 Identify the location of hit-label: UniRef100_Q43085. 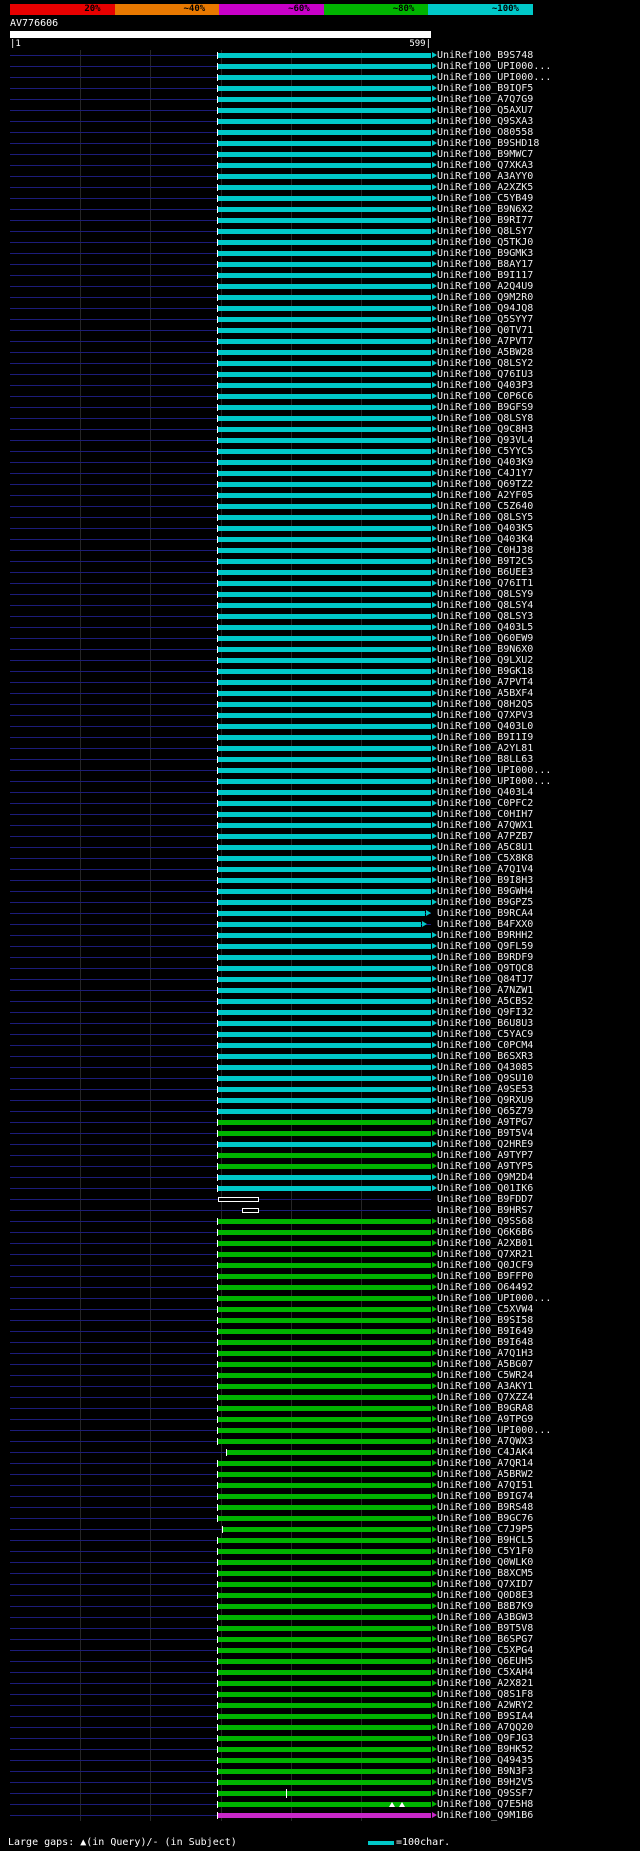
(485, 1067).